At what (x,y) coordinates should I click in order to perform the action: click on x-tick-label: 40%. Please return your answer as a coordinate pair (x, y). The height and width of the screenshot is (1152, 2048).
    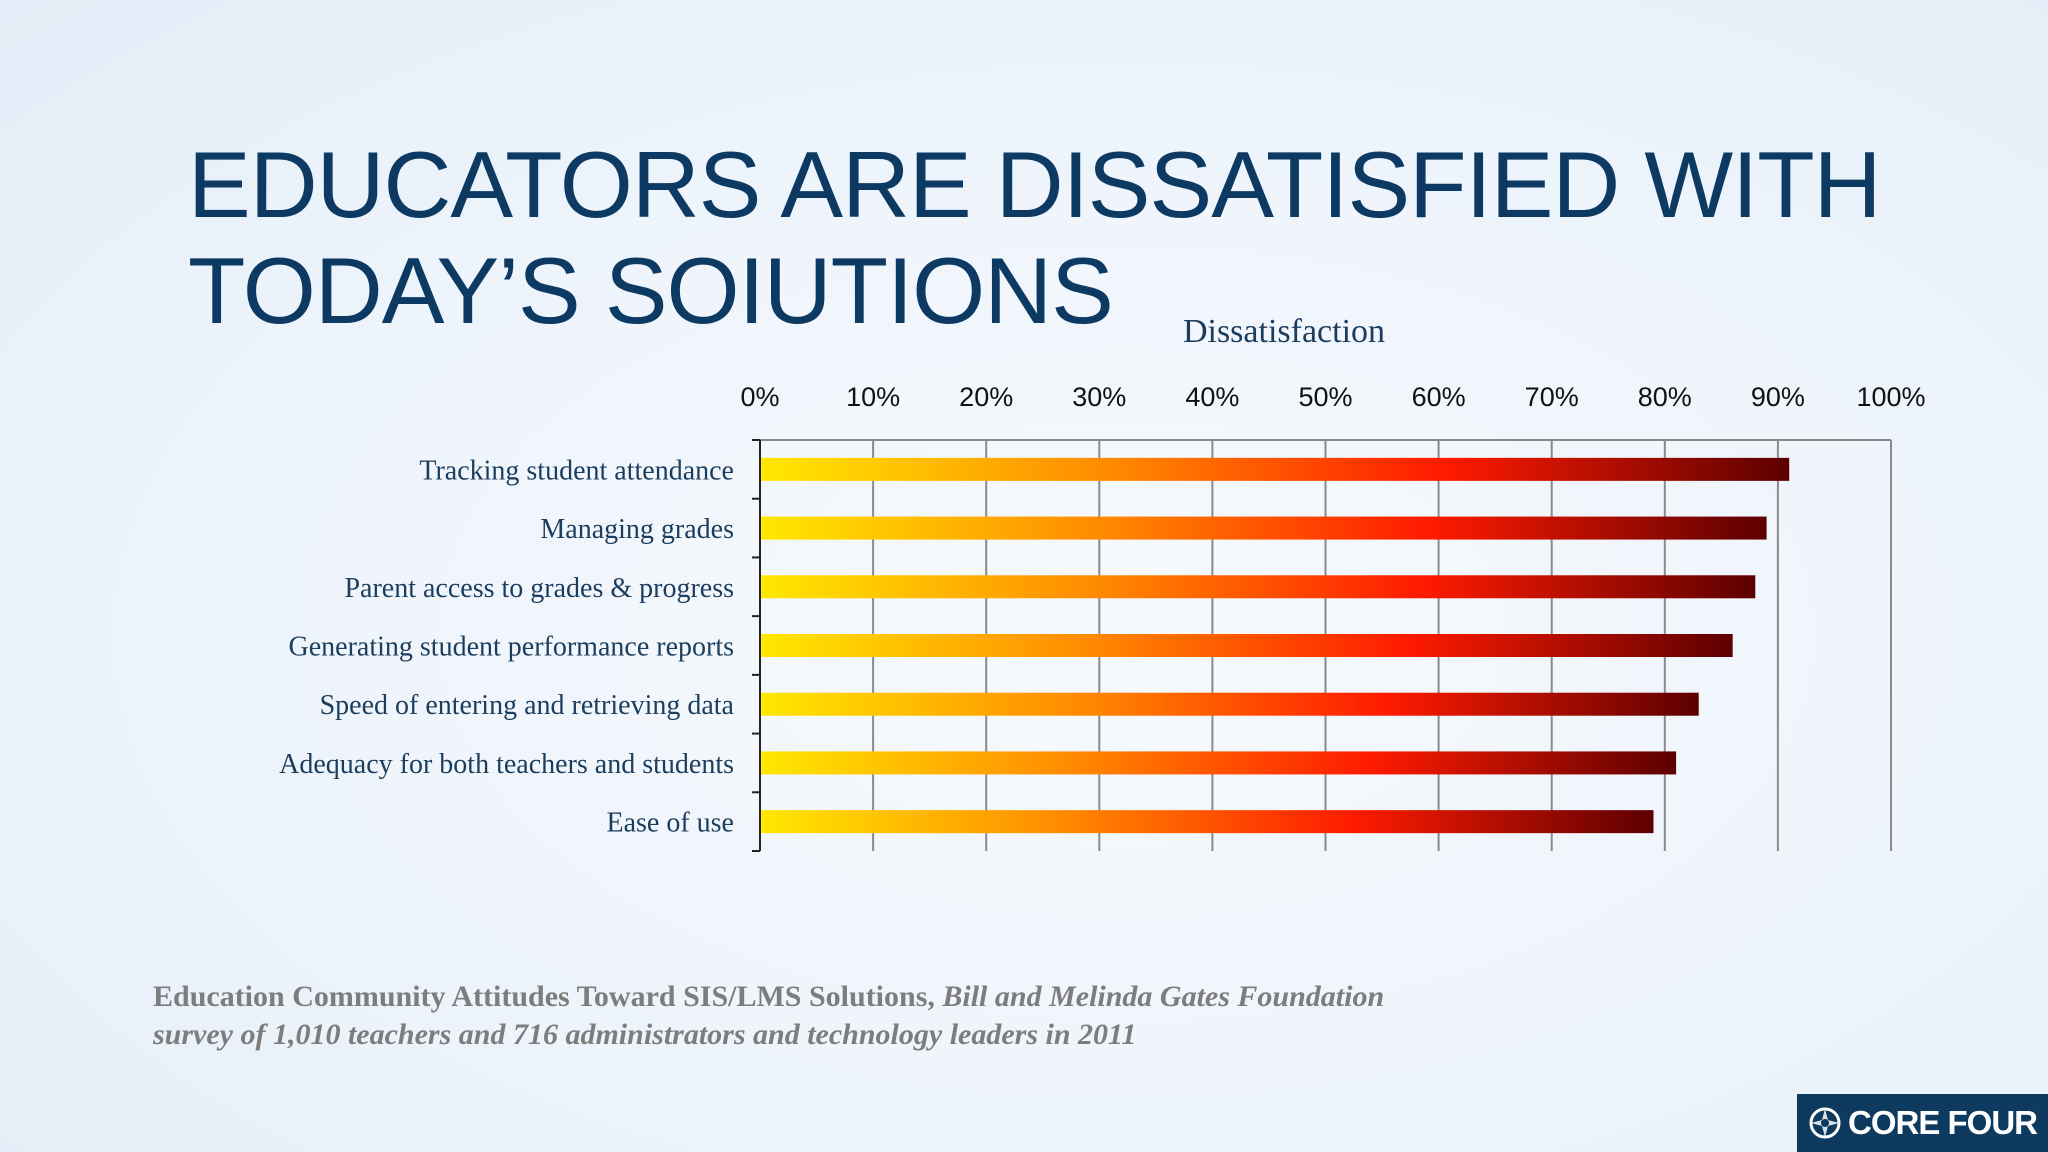
    Looking at the image, I should click on (1212, 397).